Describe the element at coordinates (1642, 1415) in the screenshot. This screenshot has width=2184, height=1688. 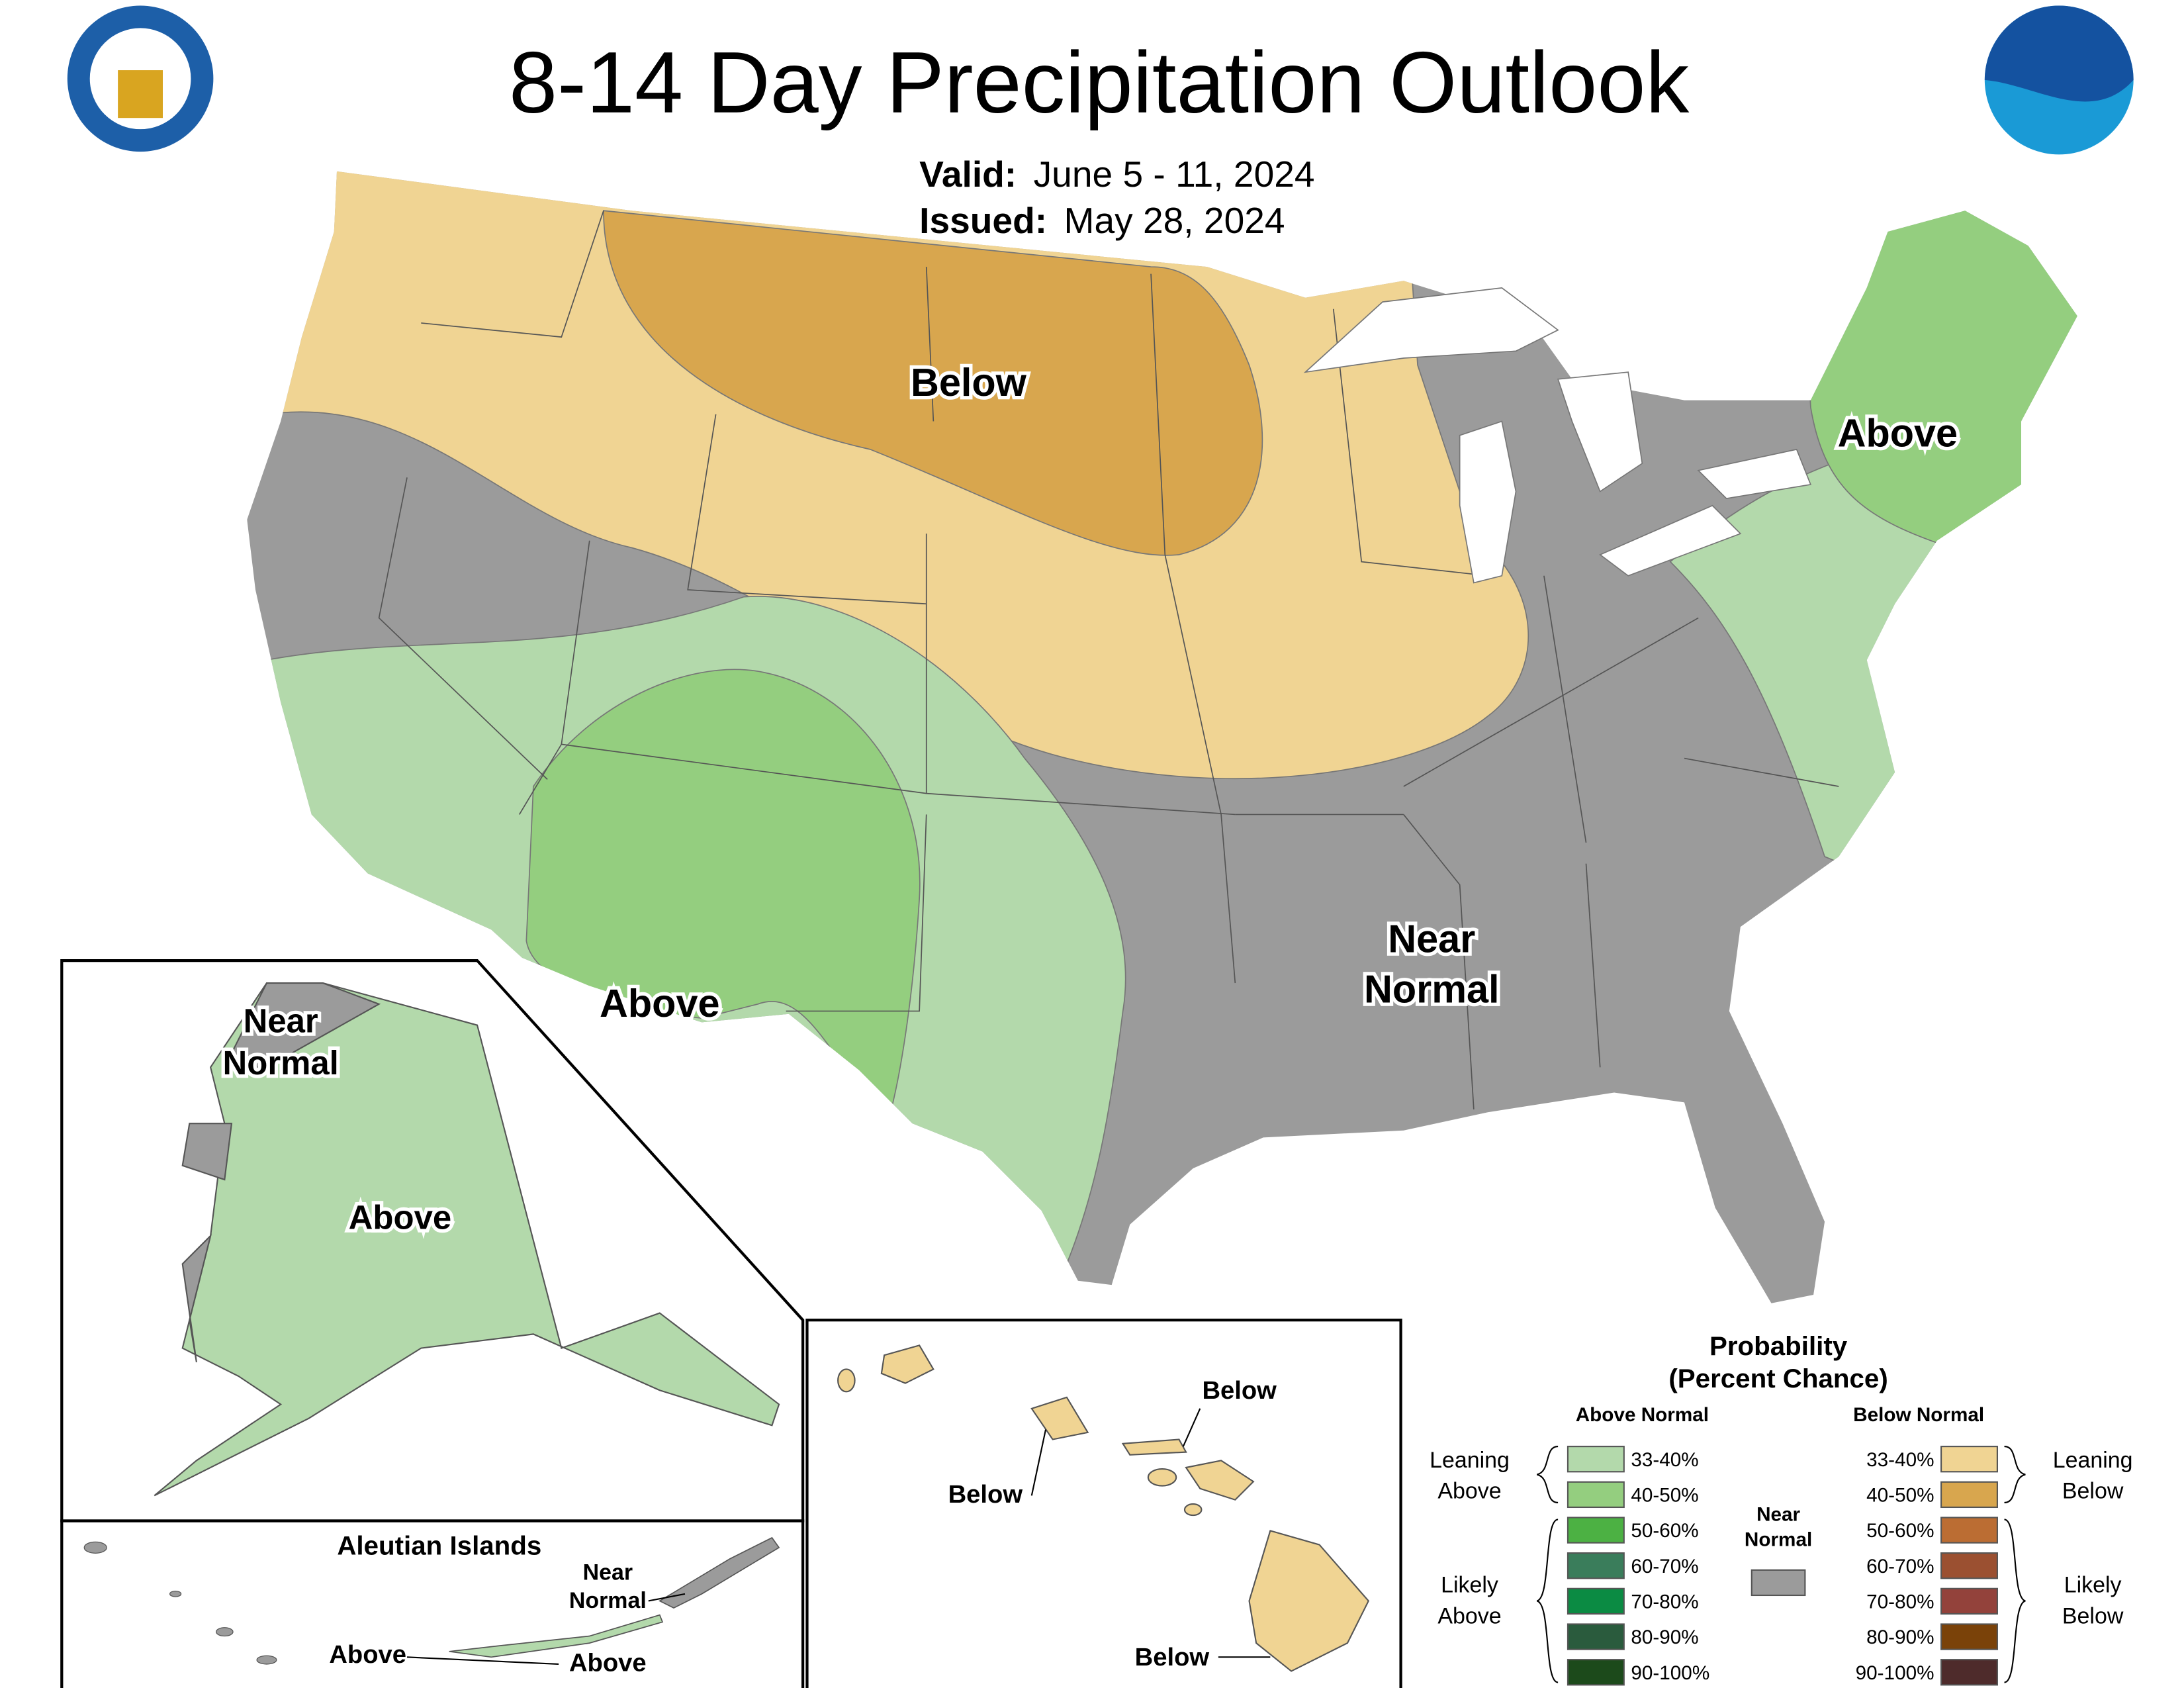
I see `legend-header: Above Normal` at that location.